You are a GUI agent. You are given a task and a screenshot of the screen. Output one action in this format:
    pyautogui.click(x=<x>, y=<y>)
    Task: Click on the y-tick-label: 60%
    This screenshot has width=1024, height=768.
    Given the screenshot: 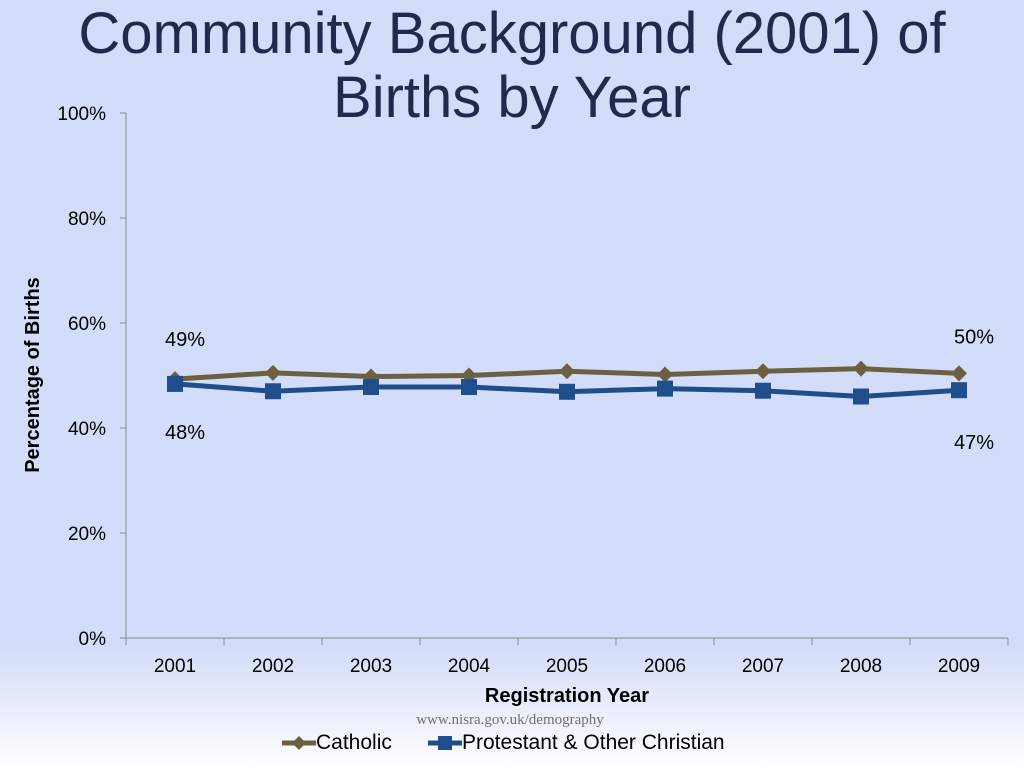 What is the action you would take?
    pyautogui.click(x=87, y=324)
    